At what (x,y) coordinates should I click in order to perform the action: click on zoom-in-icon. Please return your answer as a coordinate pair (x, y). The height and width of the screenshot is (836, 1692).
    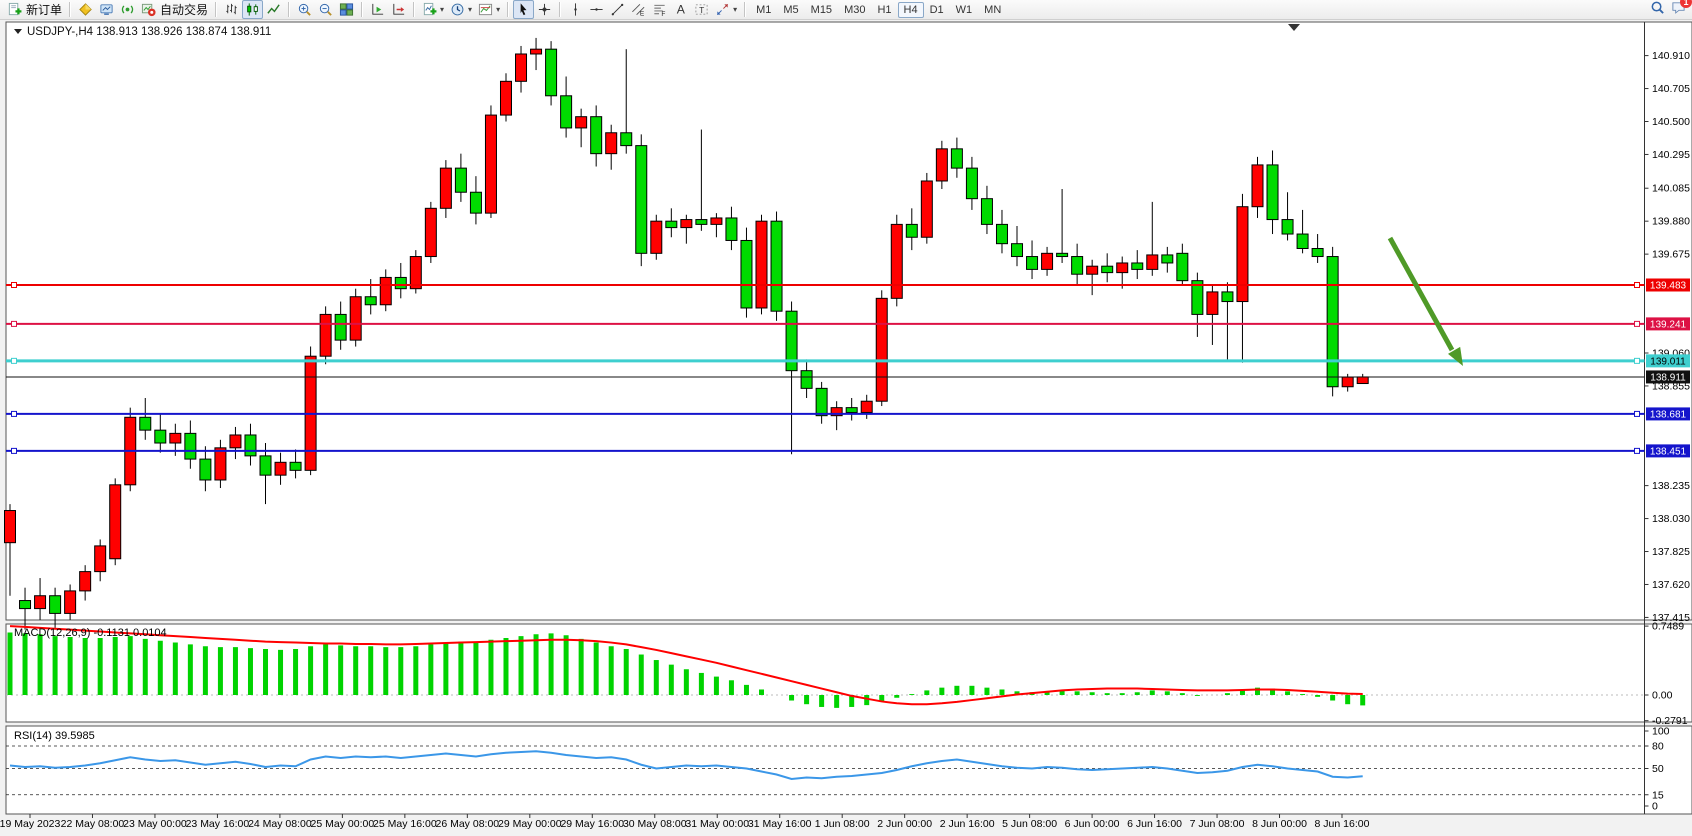
    Looking at the image, I should click on (304, 9).